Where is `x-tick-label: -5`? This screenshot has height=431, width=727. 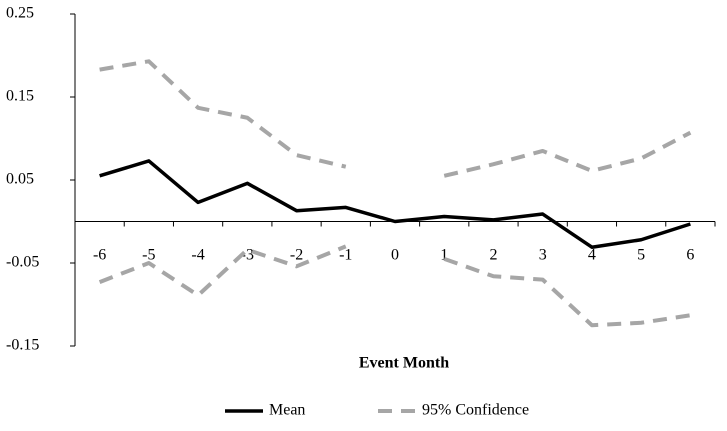 x-tick-label: -5 is located at coordinates (148, 255).